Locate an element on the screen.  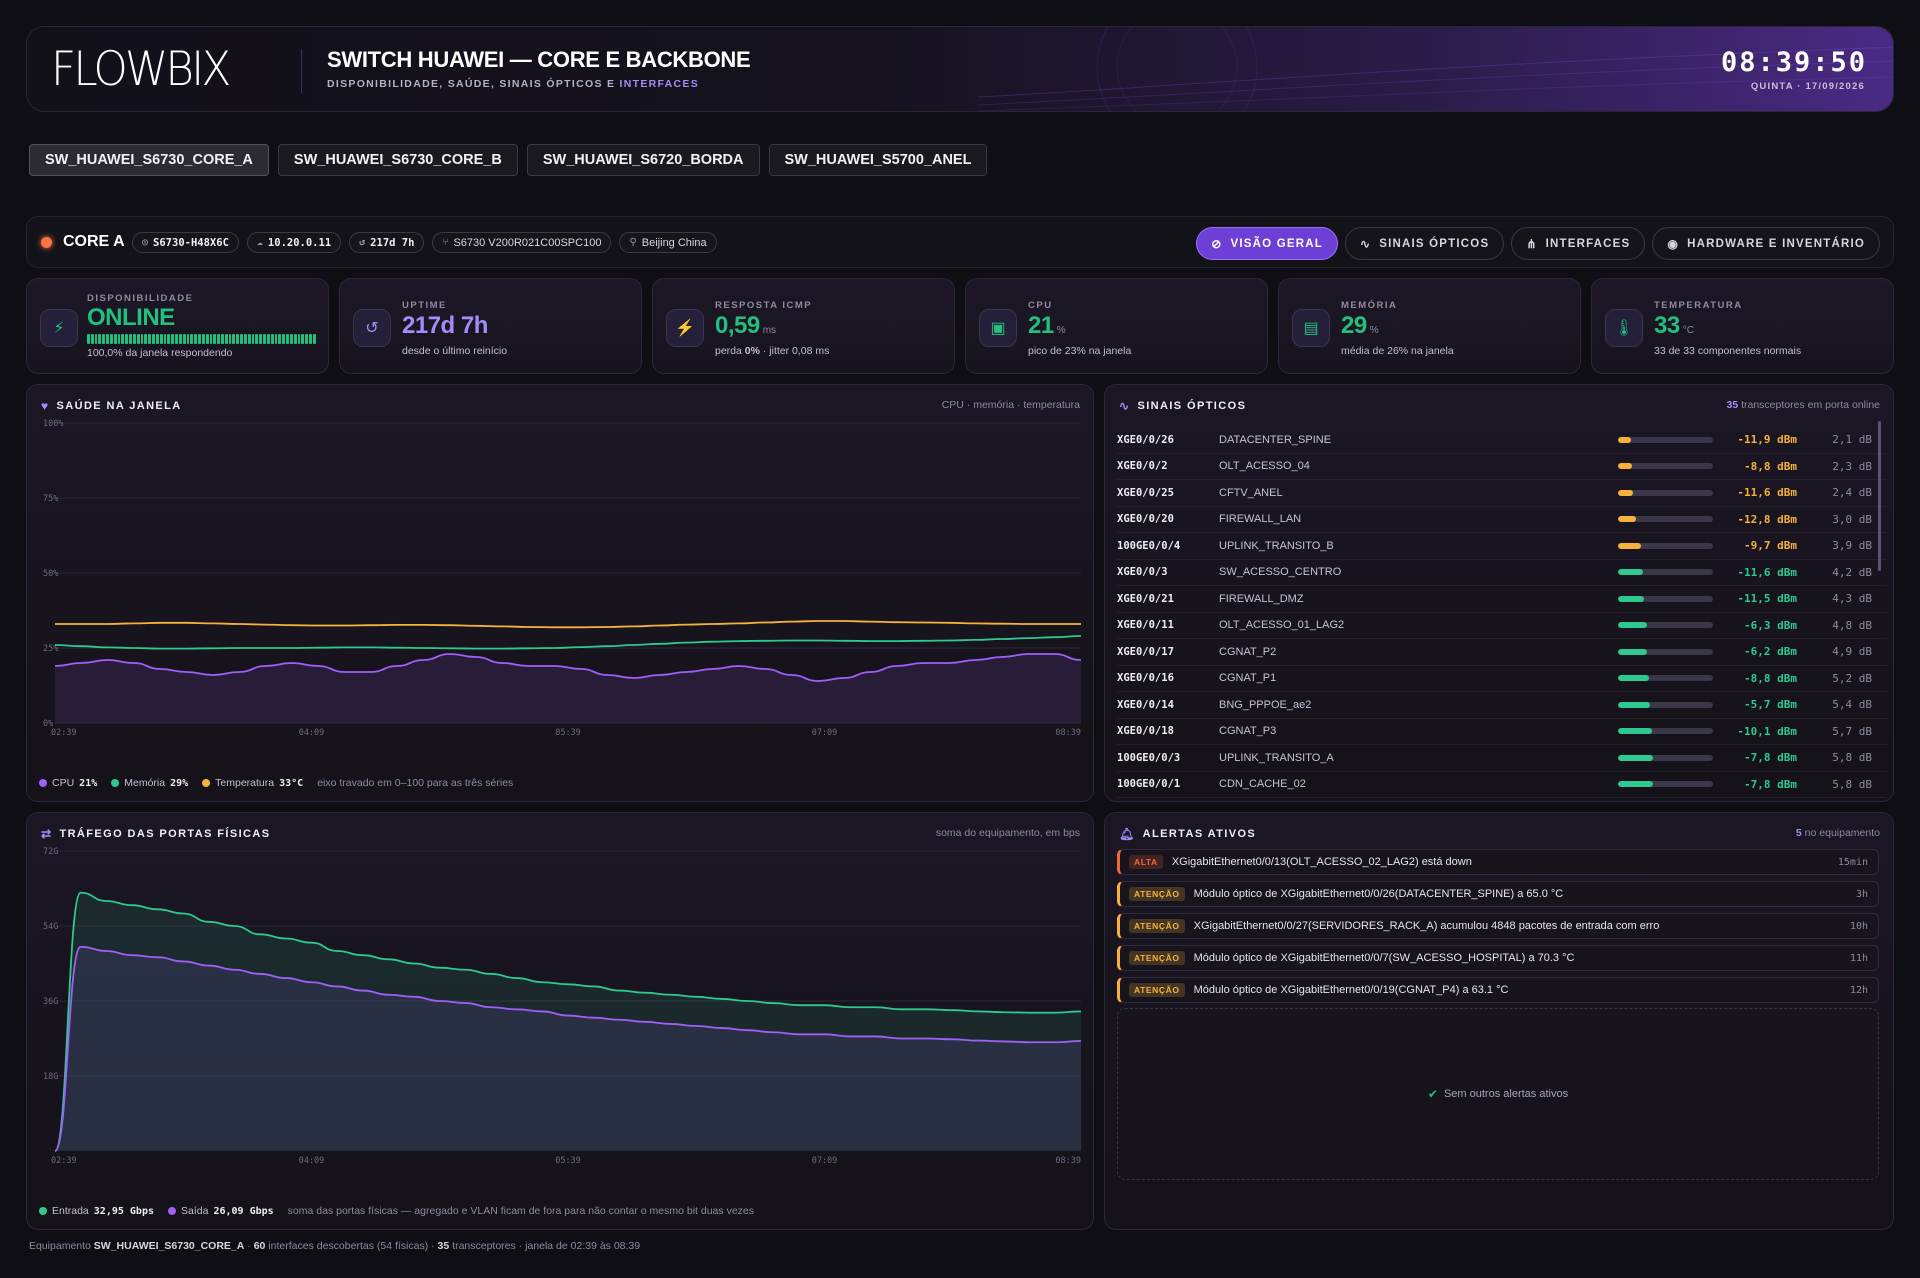
optical-row: XGE0/0/20 FIREWALL_LAN -12,8 dBm 3,0 dB is located at coordinates (1502, 520).